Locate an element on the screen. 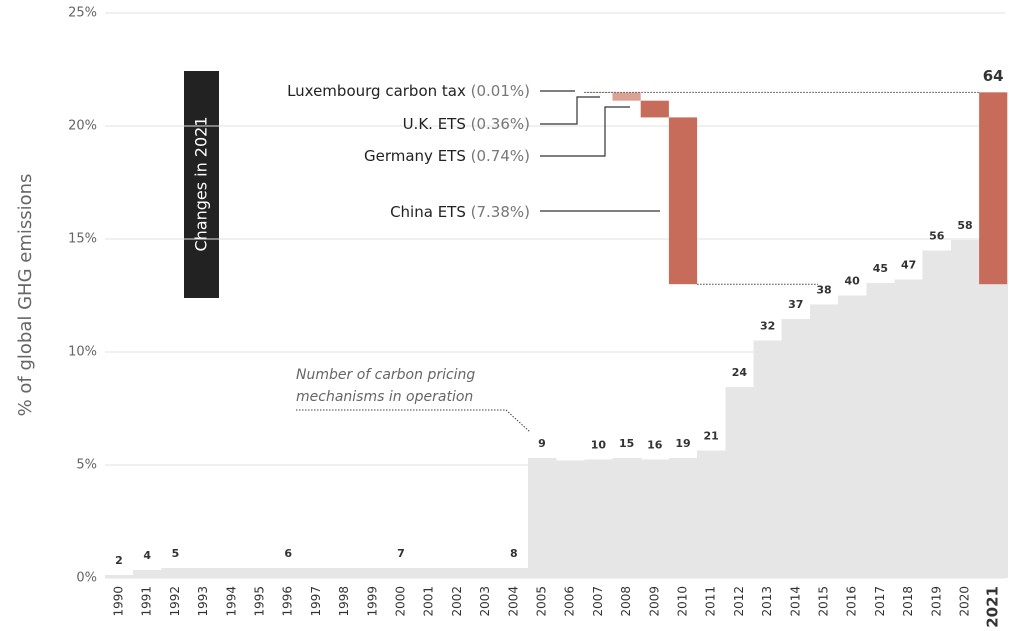  x-tick-label: 2015 is located at coordinates (824, 601).